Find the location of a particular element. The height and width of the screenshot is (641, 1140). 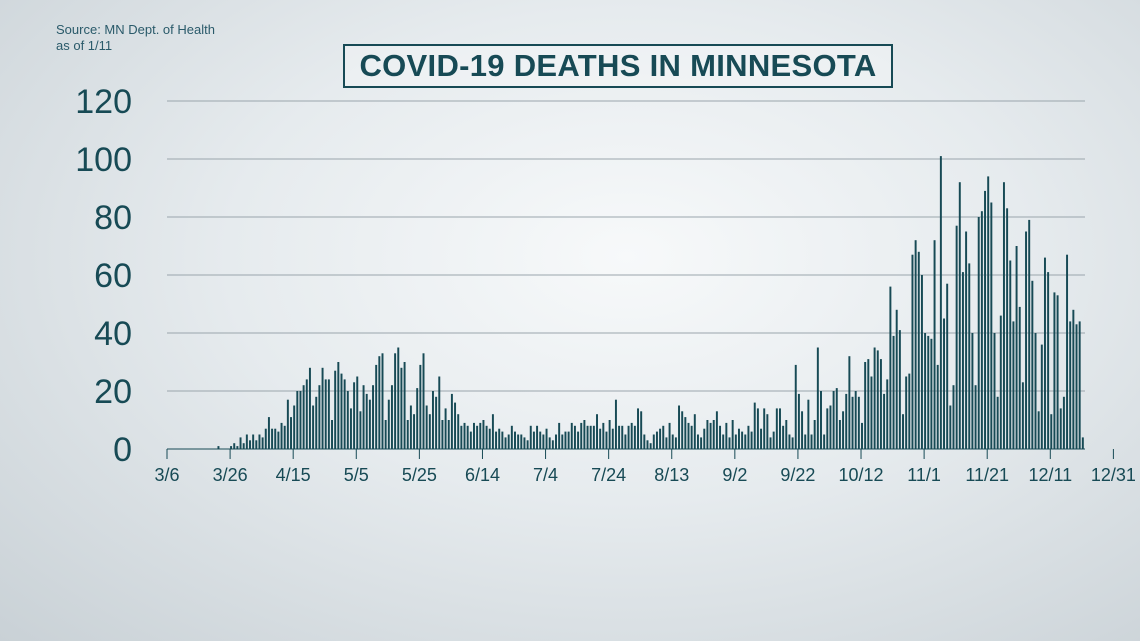

x-tick-label: 12/31 is located at coordinates (1113, 475).